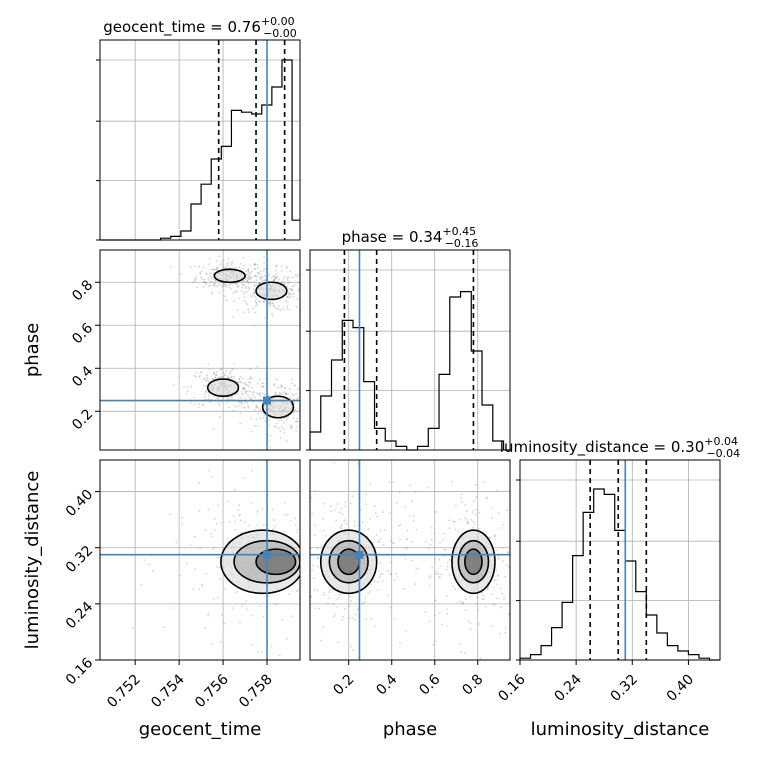  What do you see at coordinates (200, 729) in the screenshot?
I see `x-axis-label-geocent_time: geocent_time` at bounding box center [200, 729].